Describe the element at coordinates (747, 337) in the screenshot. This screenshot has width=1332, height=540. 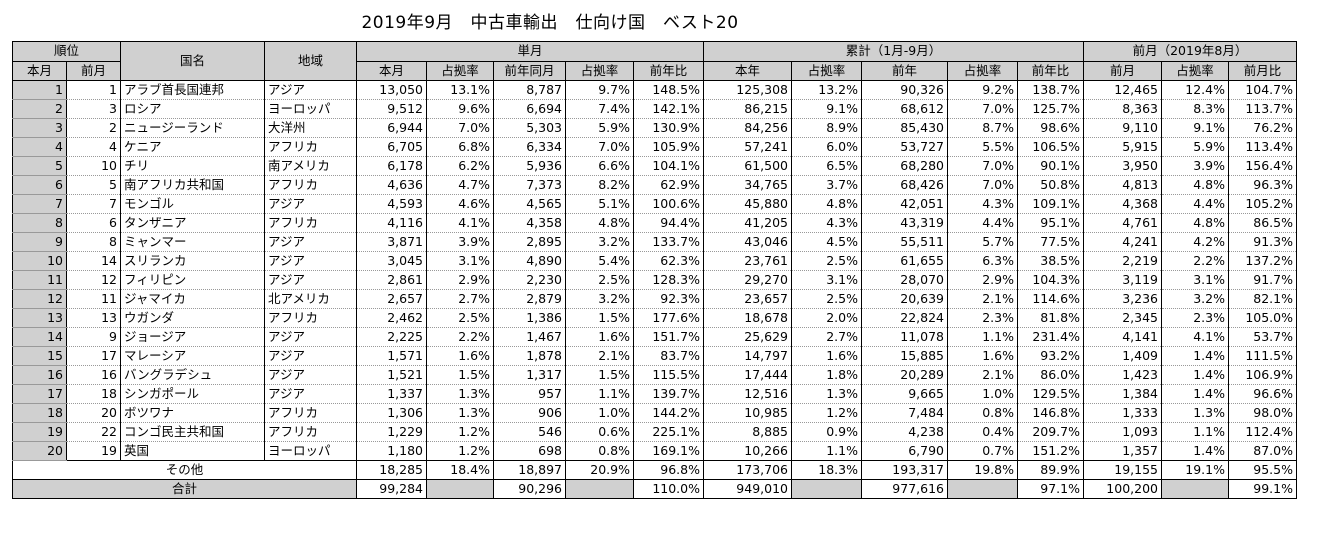
I see `cumulative-this: 25,629` at that location.